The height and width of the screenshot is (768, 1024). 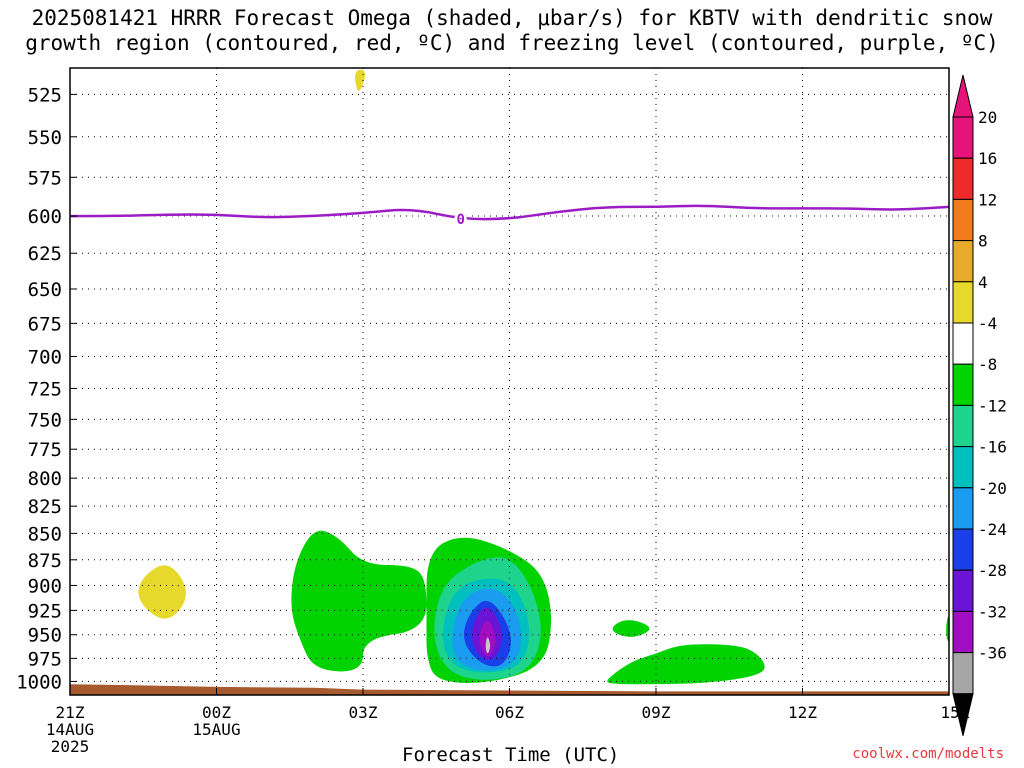 I want to click on x-tick-label: 03Z, so click(x=363, y=712).